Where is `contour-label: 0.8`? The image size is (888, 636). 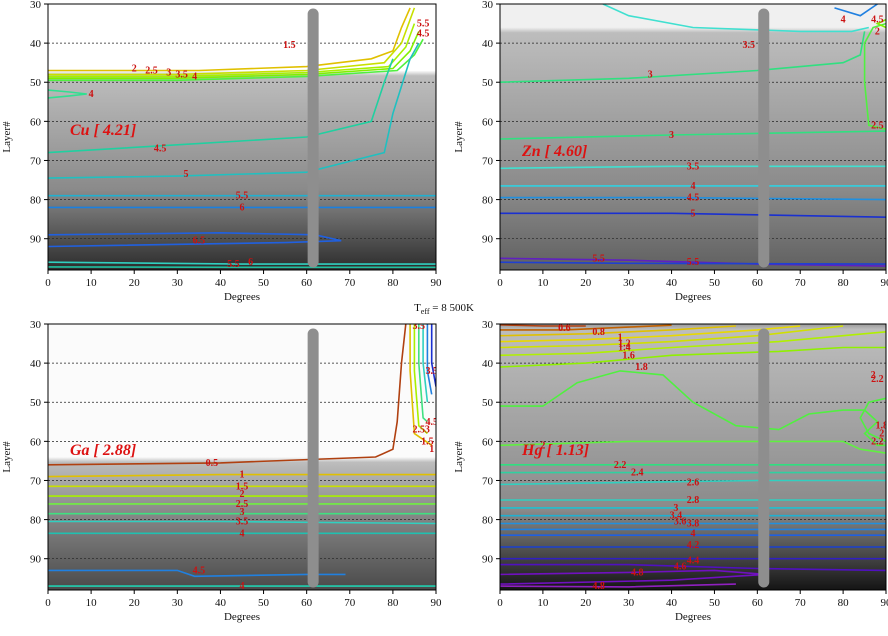 contour-label: 0.8 is located at coordinates (598, 332).